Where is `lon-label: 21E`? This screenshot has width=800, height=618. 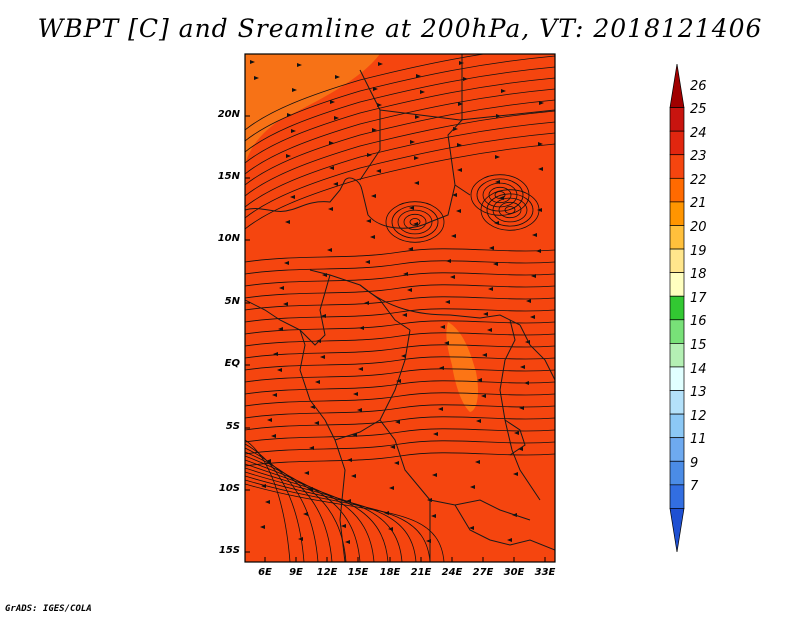
lon-label: 21E is located at coordinates (421, 572).